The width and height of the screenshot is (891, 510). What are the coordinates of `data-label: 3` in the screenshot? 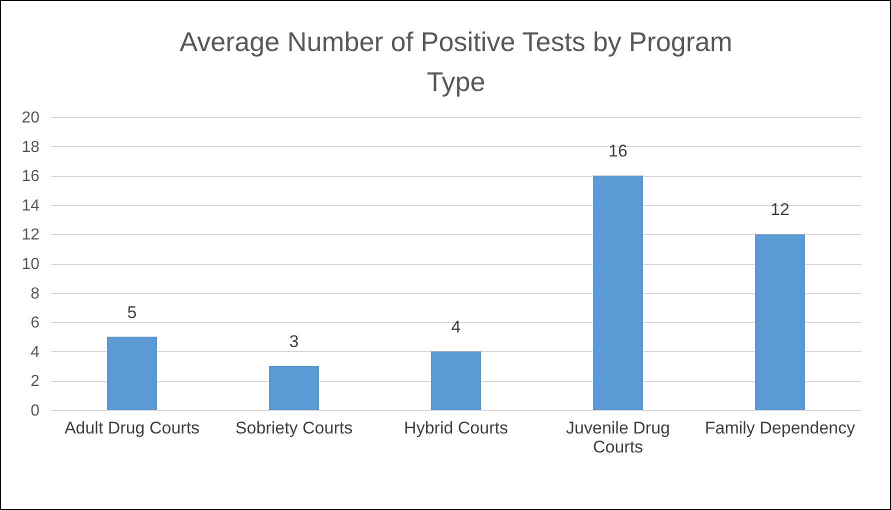 It's located at (294, 342).